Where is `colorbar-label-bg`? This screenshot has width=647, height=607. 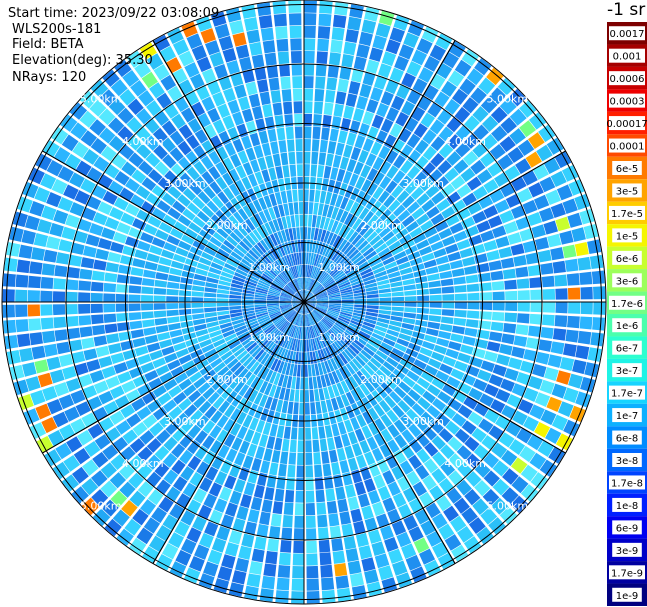 colorbar-label-bg is located at coordinates (627, 302).